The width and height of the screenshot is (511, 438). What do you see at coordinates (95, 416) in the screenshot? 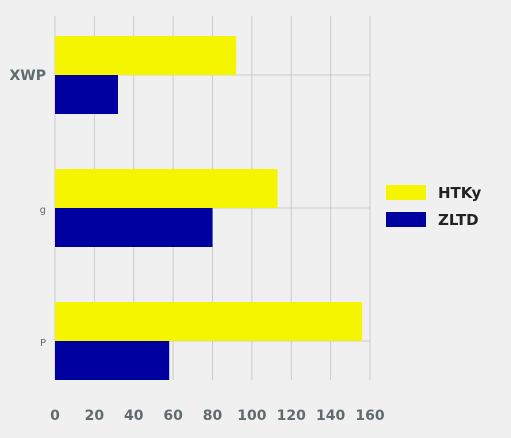
I see `x-tick-label: 20` at bounding box center [95, 416].